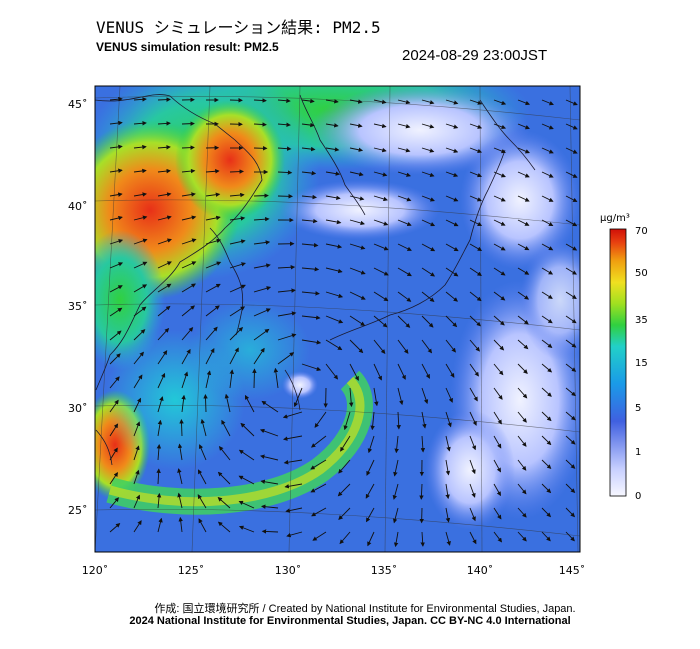 The image size is (700, 649). I want to click on lon-tick-130: 130˚, so click(288, 570).